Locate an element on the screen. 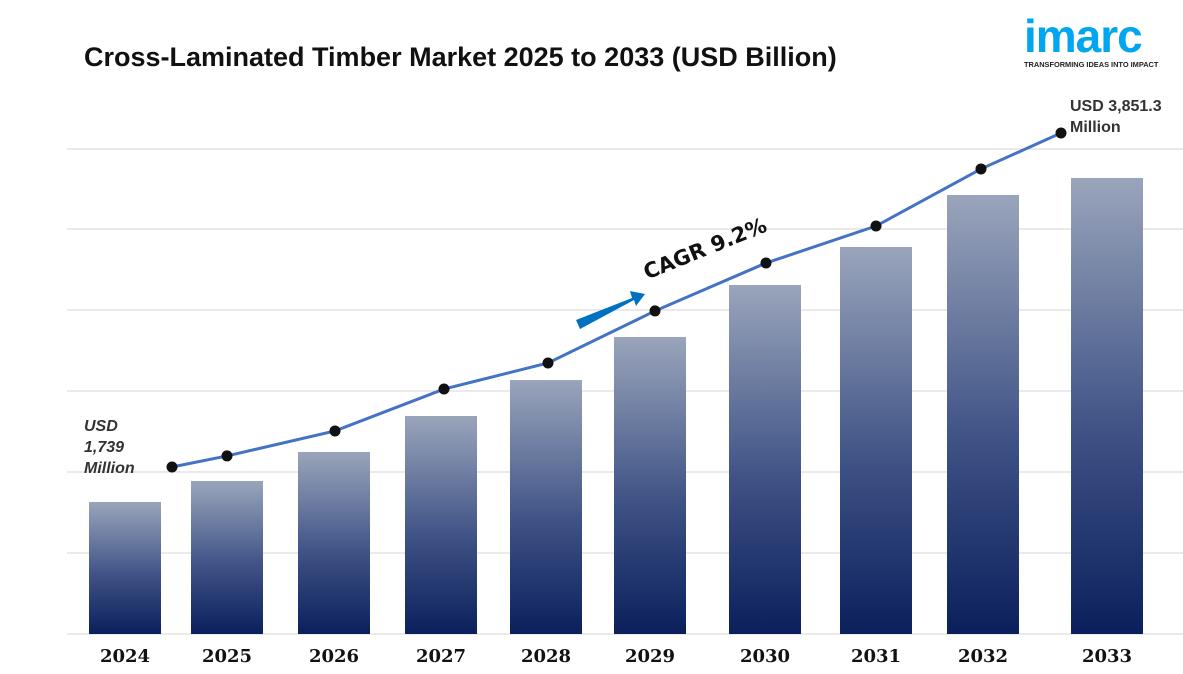 The image size is (1183, 674). end-annotation-line: USD 3,851.3 is located at coordinates (1116, 106).